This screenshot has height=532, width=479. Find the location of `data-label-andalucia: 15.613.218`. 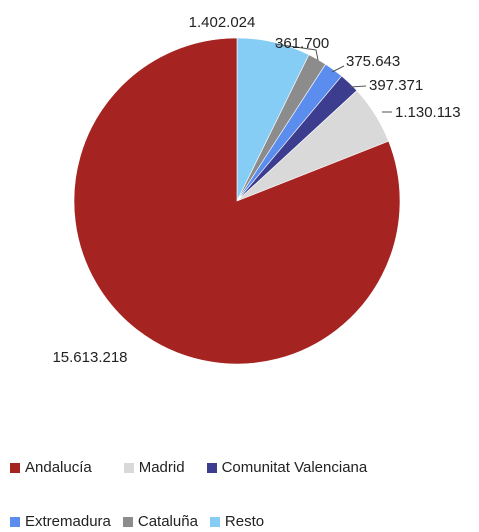

data-label-andalucia: 15.613.218 is located at coordinates (89, 357).